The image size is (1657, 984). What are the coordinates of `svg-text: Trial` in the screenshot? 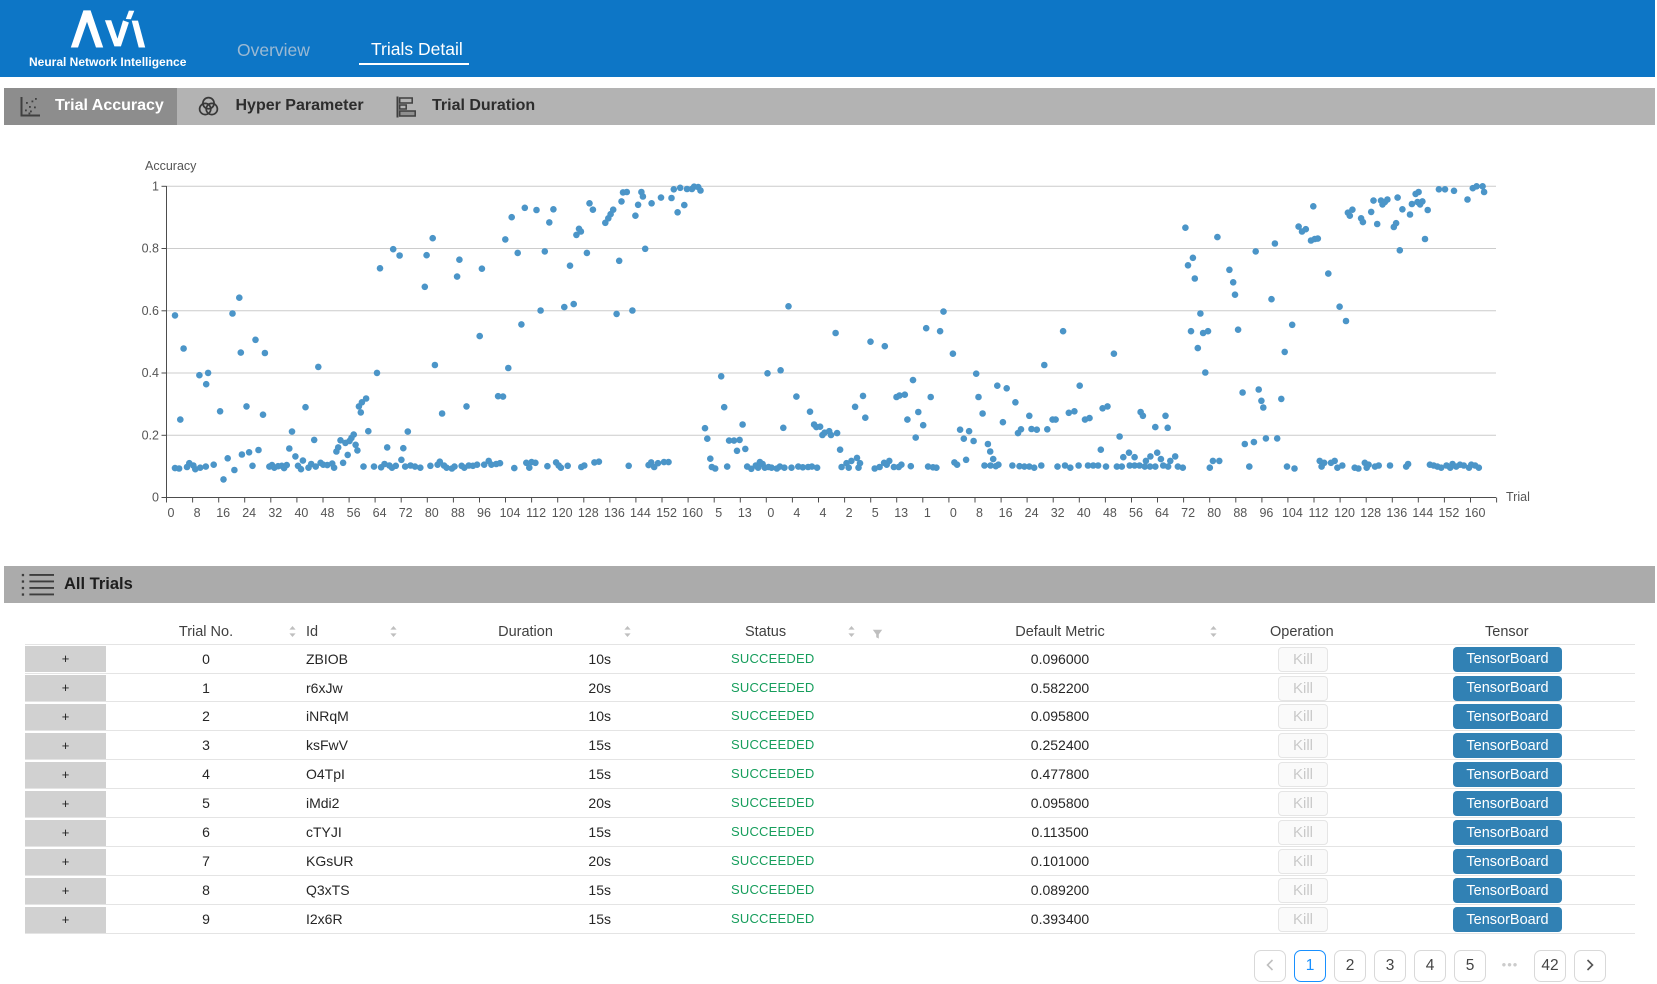 It's located at (1518, 497).